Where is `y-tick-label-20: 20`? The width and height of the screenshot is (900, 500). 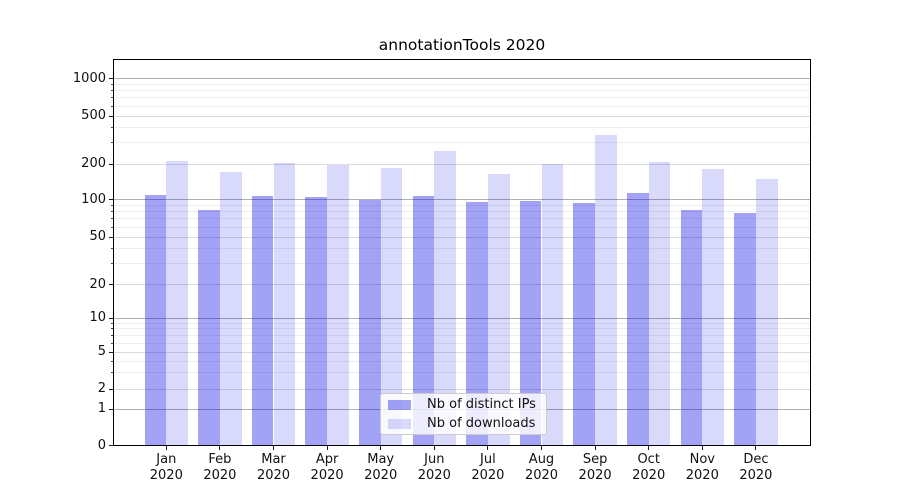
y-tick-label-20: 20 is located at coordinates (97, 284).